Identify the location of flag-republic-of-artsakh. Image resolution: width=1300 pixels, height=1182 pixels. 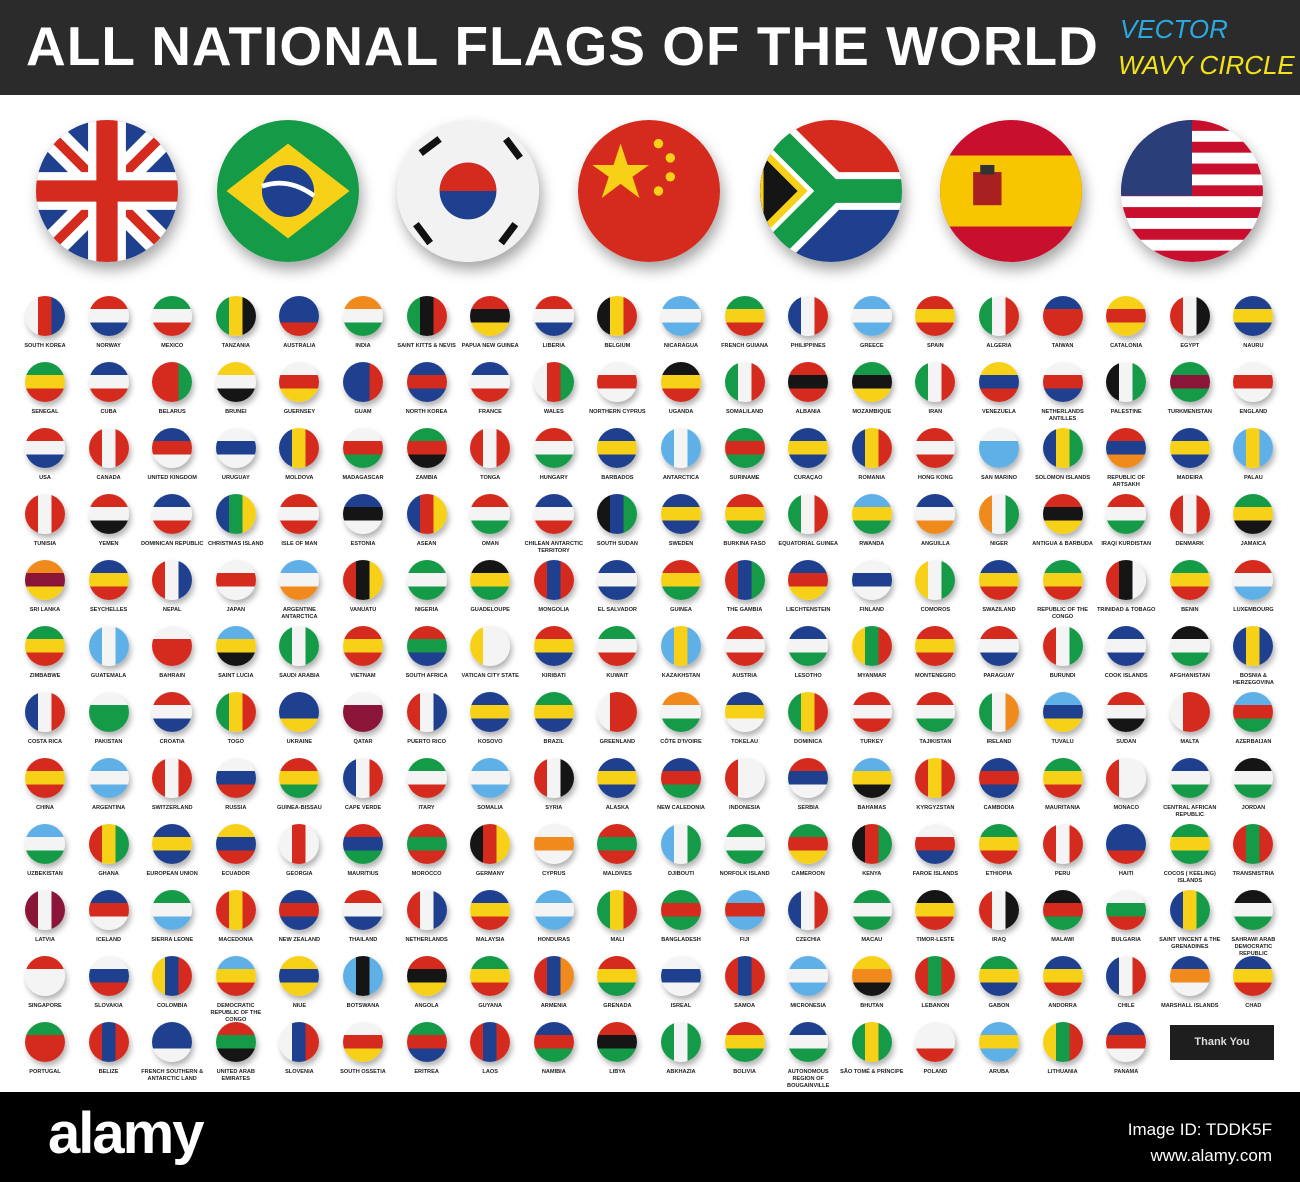
(1126, 448).